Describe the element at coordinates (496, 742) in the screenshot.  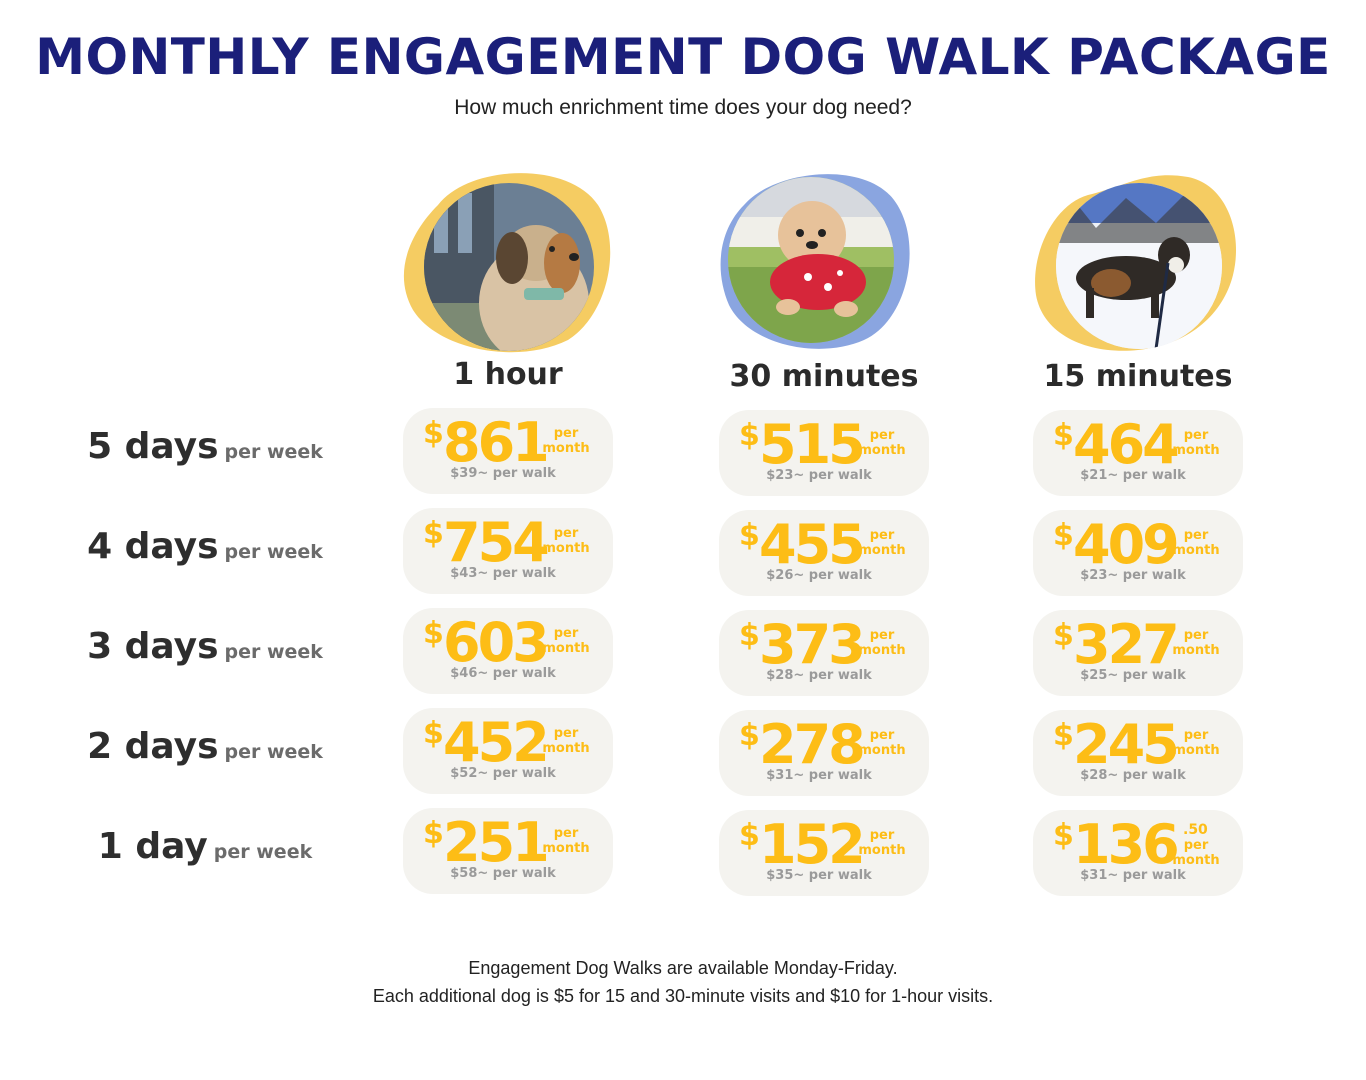
I see `price-amount: 452` at that location.